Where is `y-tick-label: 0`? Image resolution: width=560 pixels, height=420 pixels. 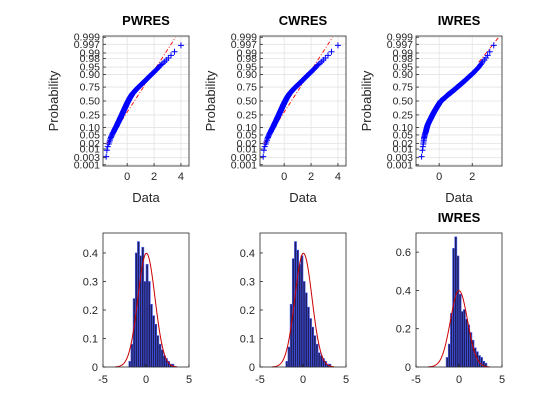
y-tick-label: 0 is located at coordinates (252, 368).